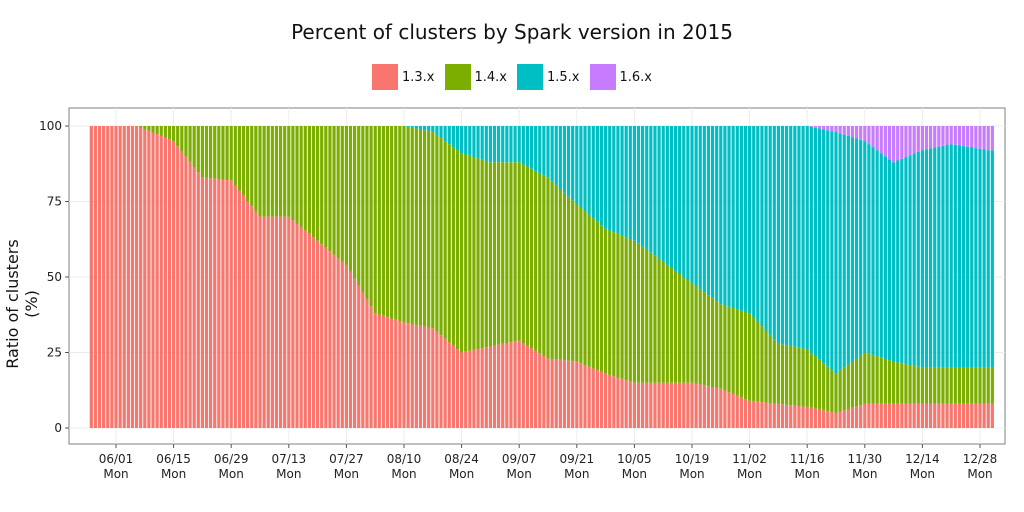 The image size is (1024, 512). What do you see at coordinates (491, 77) in the screenshot?
I see `legend-label-1-4: 1.4.x` at bounding box center [491, 77].